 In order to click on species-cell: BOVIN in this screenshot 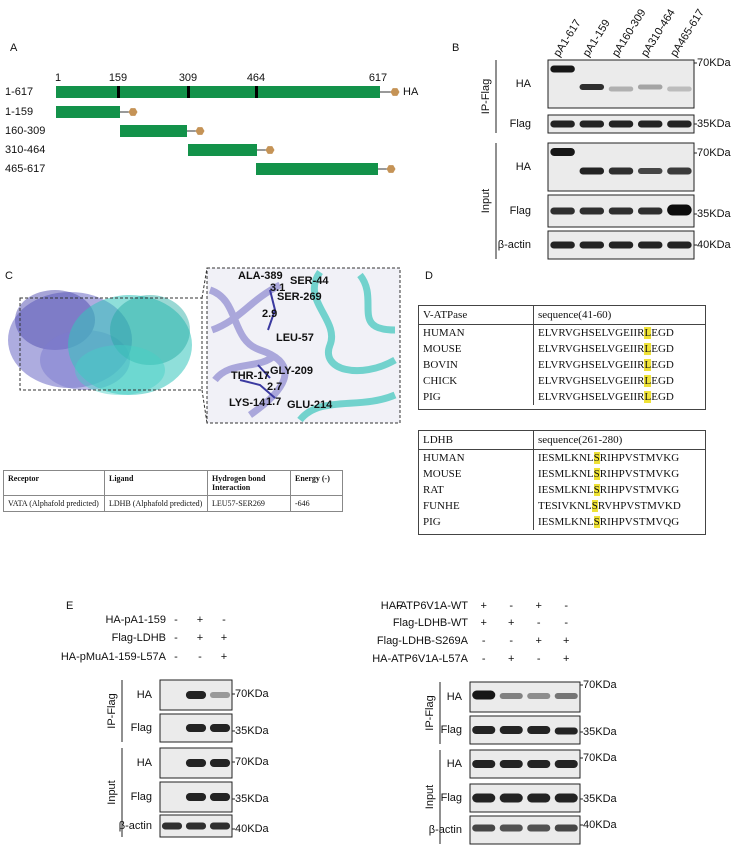, I will do `click(476, 365)`.